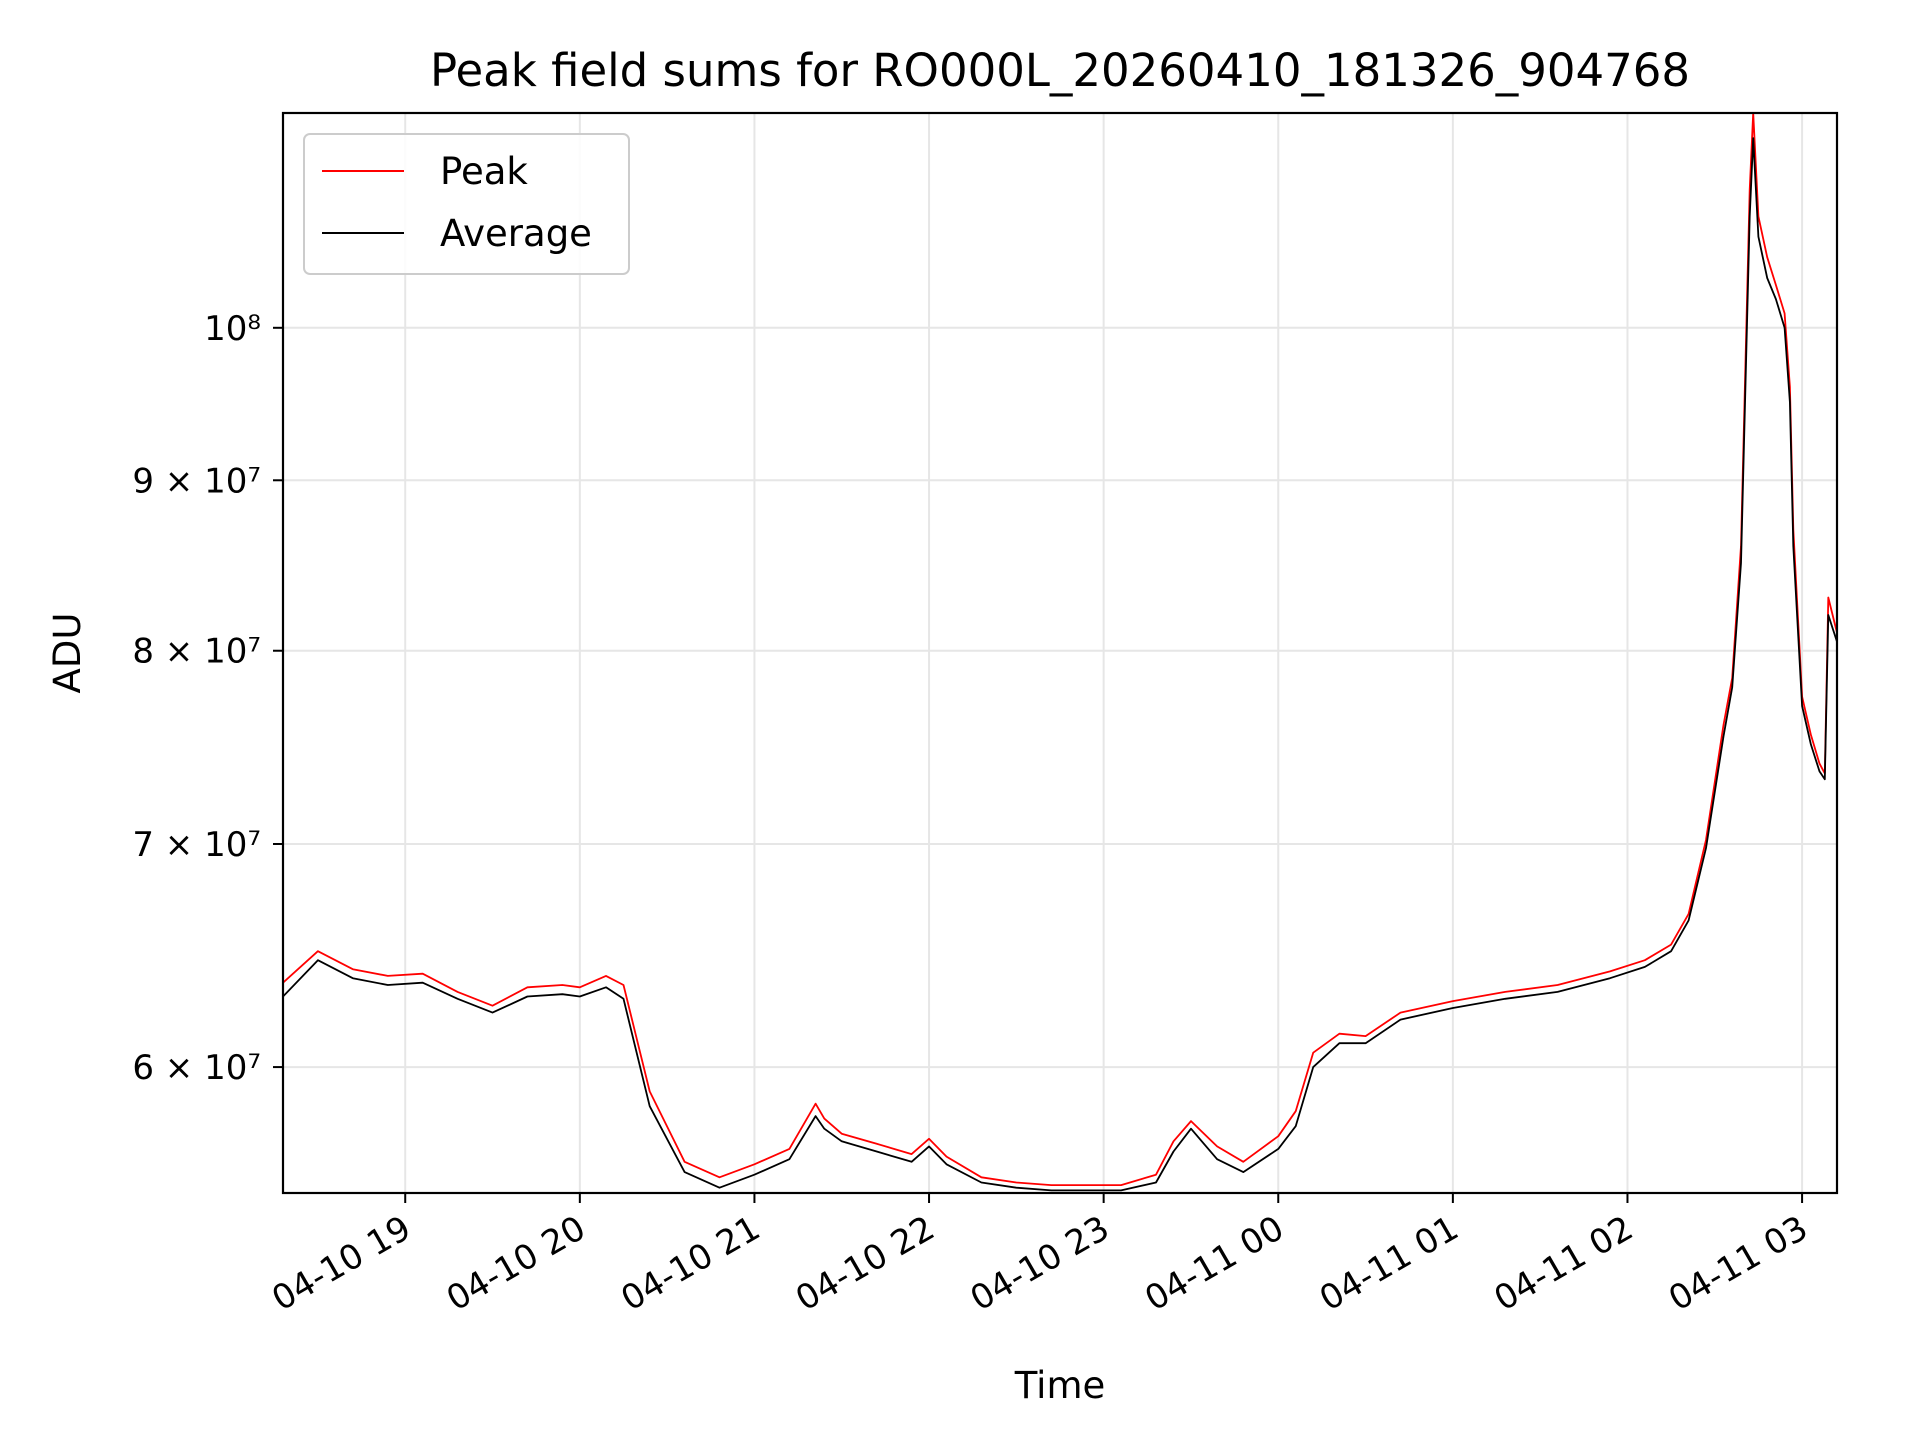 This screenshot has height=1440, width=1920. Describe the element at coordinates (207, 698) in the screenshot. I see `y-axis: 6 × 10⁷ 7 × 10⁷ 8 × 10⁷ 9 × 10⁷ 10⁸` at that location.